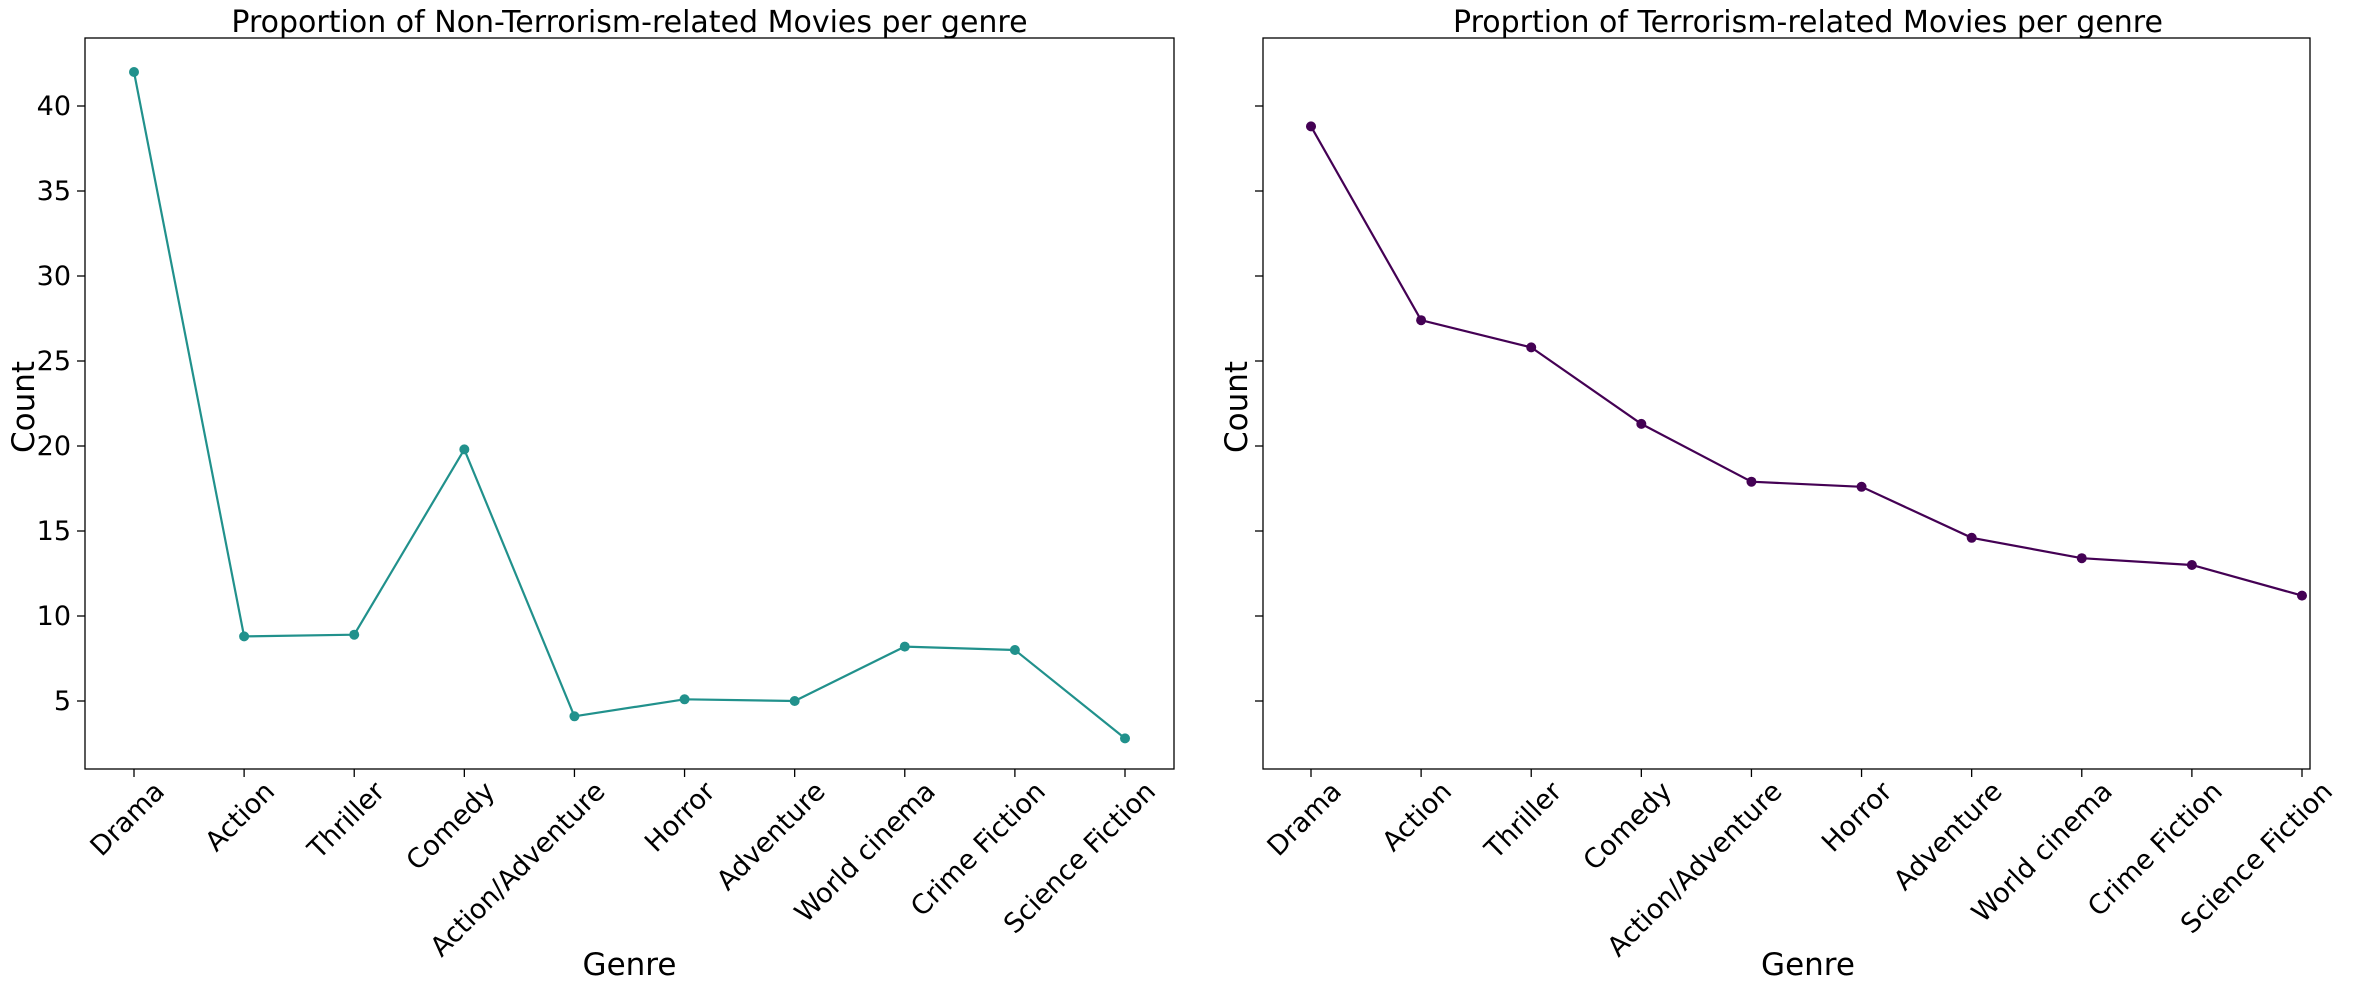 The height and width of the screenshot is (989, 2379). What do you see at coordinates (54, 616) in the screenshot?
I see `y-tick-label: 10` at bounding box center [54, 616].